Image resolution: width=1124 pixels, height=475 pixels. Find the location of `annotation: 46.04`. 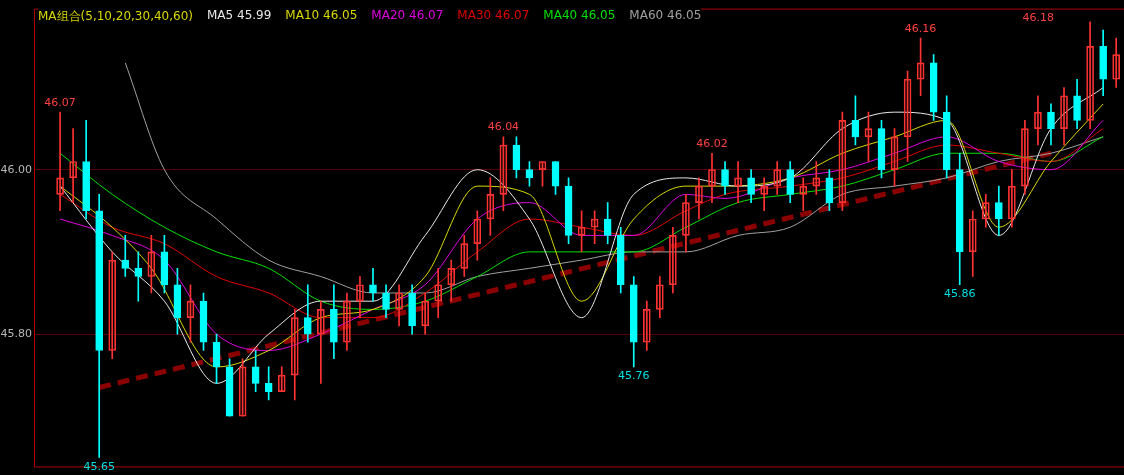

annotation: 46.04 is located at coordinates (503, 127).